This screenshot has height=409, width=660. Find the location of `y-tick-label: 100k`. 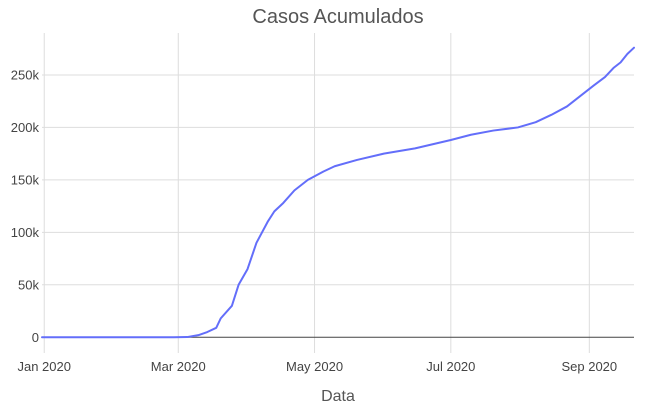

y-tick-label: 100k is located at coordinates (25, 232).